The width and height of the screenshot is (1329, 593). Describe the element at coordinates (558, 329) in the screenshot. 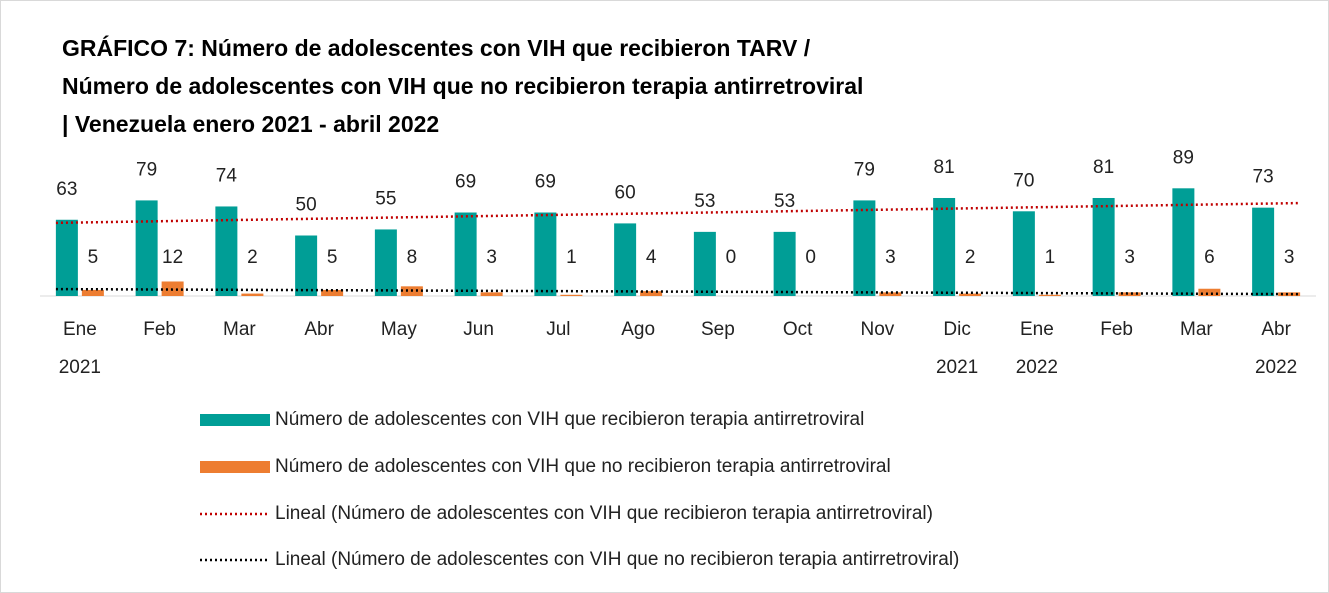

I see `x-tick-label: Jul` at that location.